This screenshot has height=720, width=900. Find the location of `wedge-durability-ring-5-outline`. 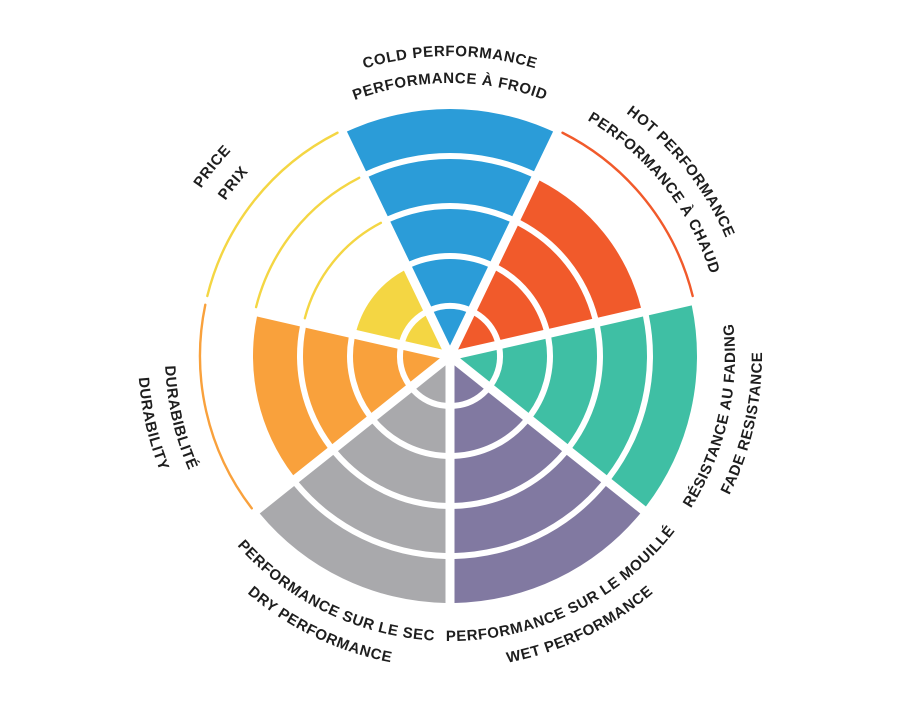

wedge-durability-ring-5-outline is located at coordinates (225, 406).